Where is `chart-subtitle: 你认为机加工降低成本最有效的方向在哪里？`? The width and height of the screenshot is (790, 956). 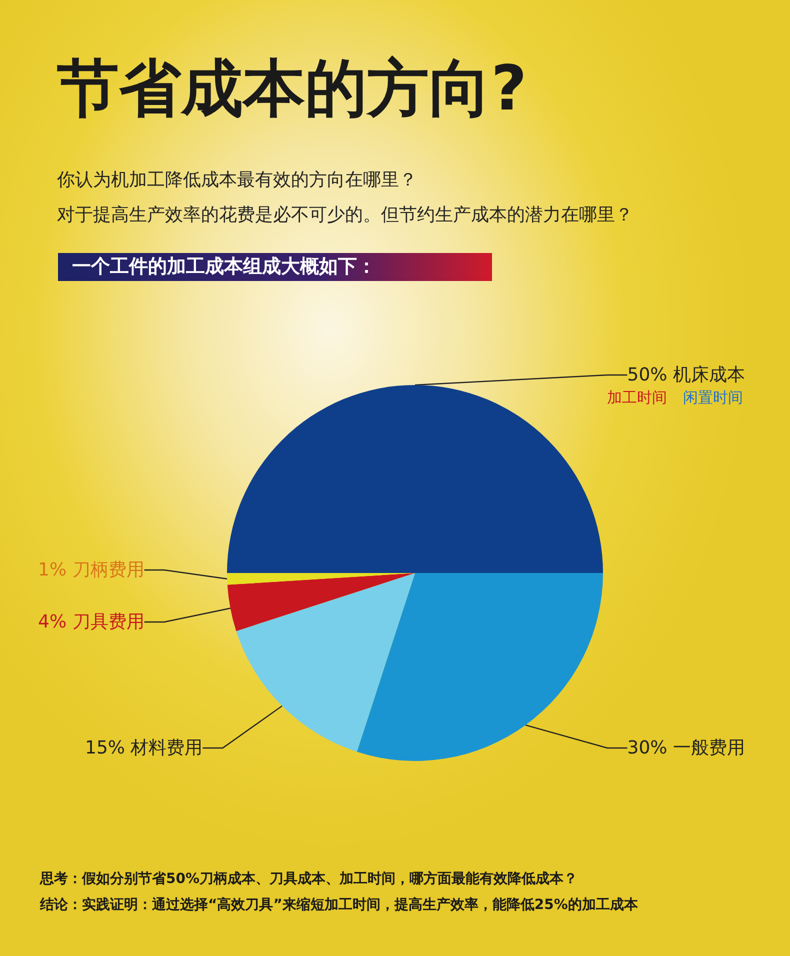 chart-subtitle: 你认为机加工降低成本最有效的方向在哪里？ is located at coordinates (236, 180).